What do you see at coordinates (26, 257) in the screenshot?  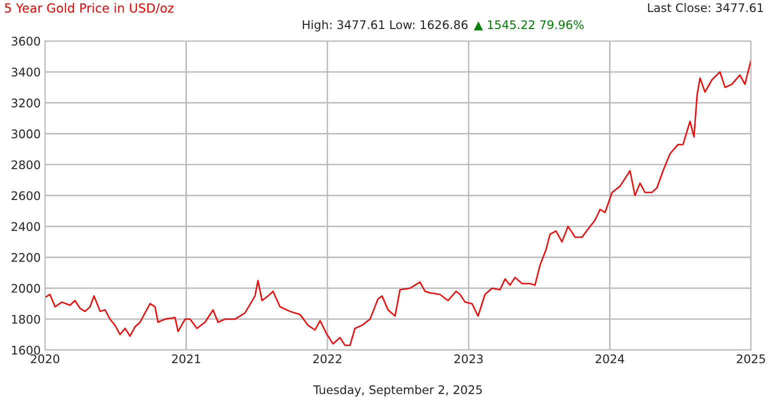 I see `y-tick-label: 2200` at bounding box center [26, 257].